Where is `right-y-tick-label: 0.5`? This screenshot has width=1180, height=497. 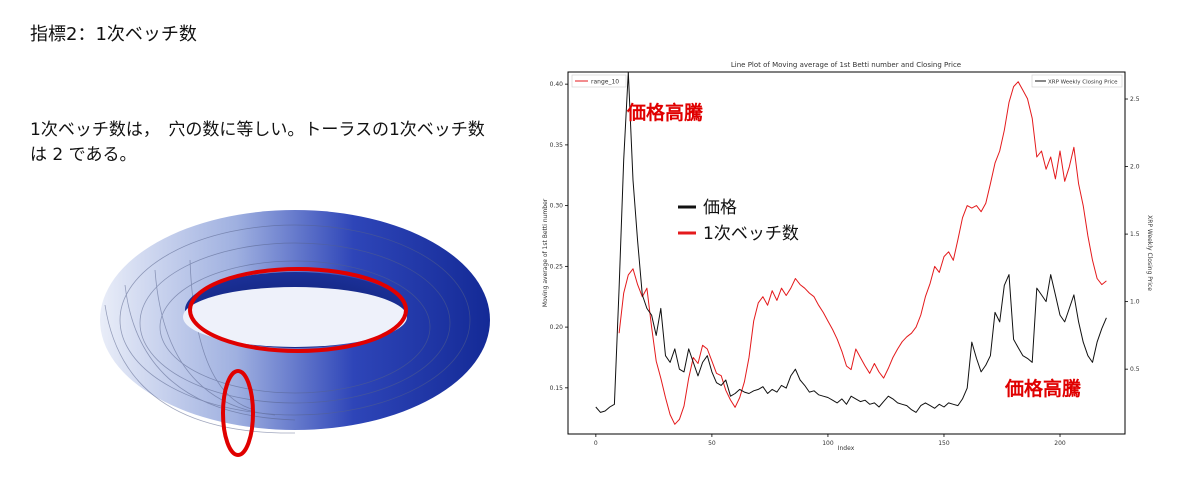
right-y-tick-label: 0.5 is located at coordinates (1135, 369).